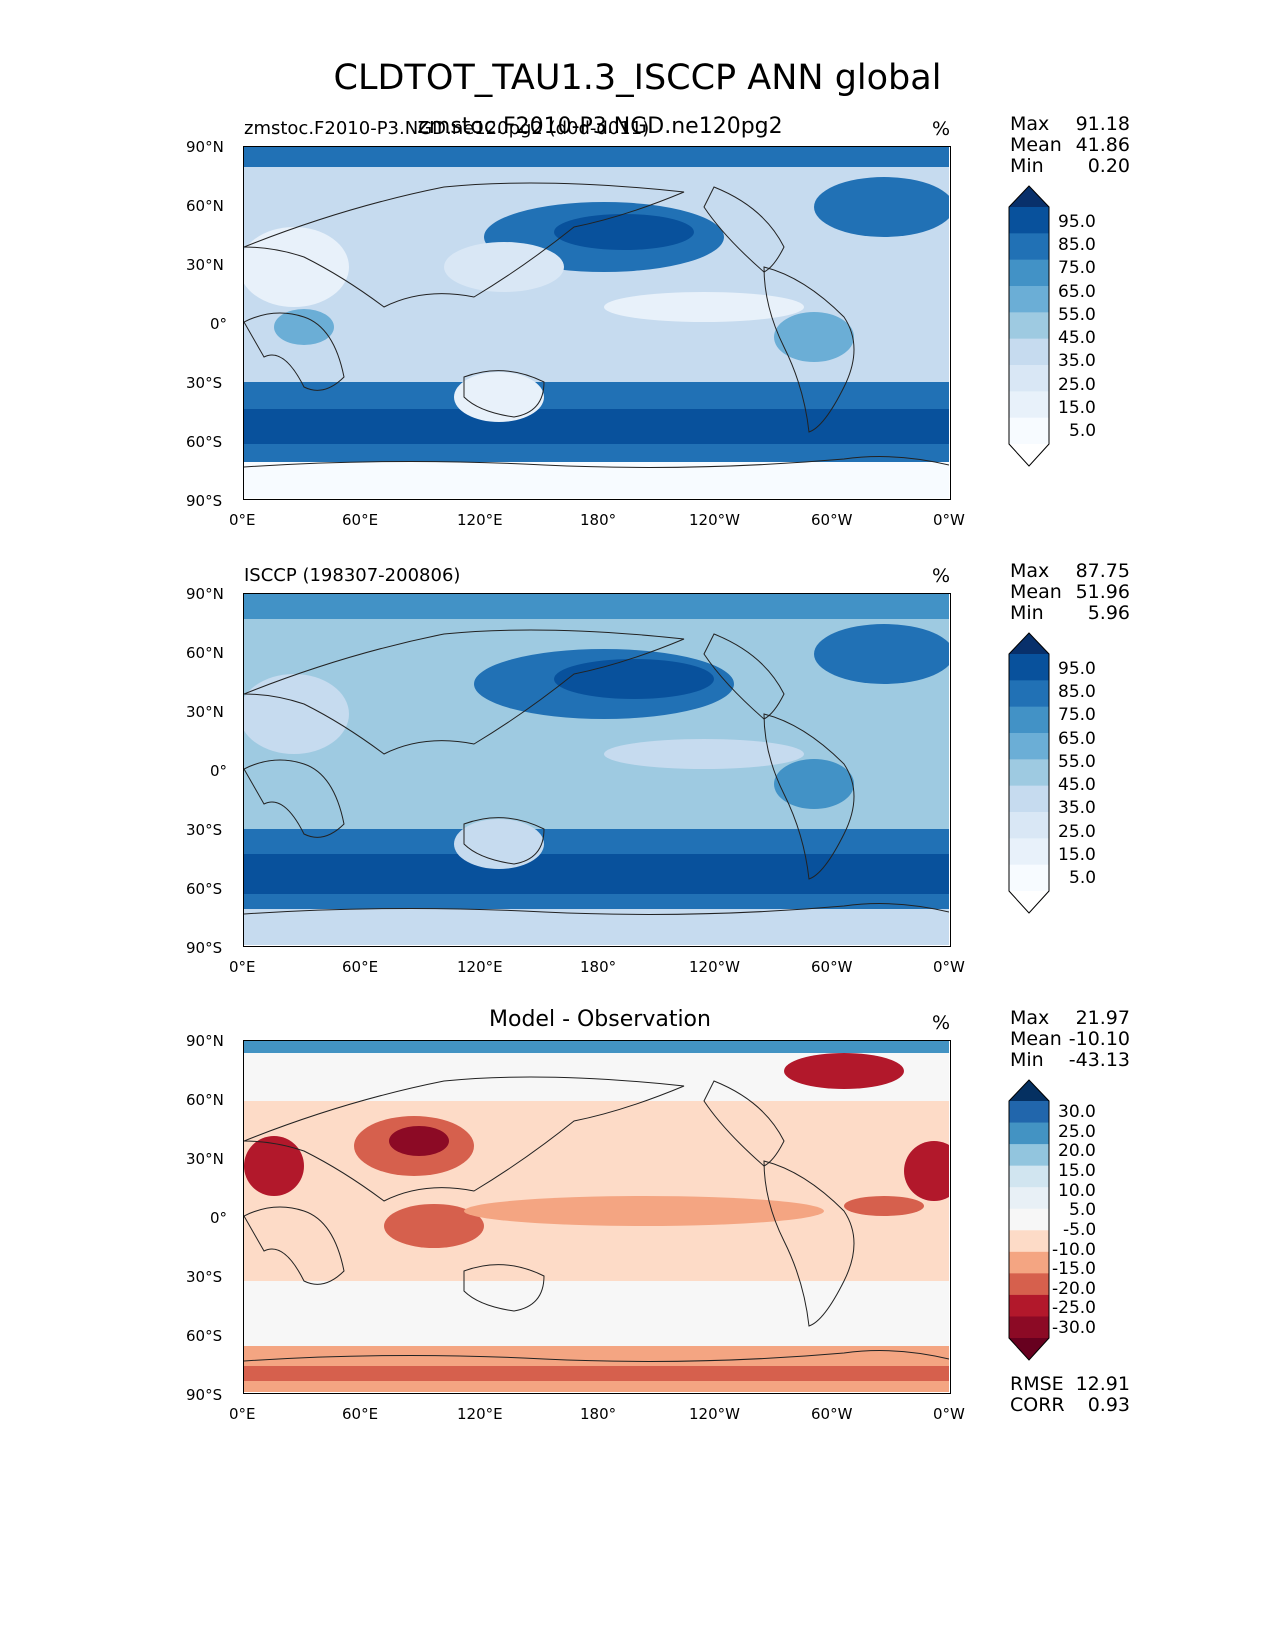 This screenshot has width=1275, height=1650. I want to click on panel-3-min-label: Min, so click(1027, 1060).